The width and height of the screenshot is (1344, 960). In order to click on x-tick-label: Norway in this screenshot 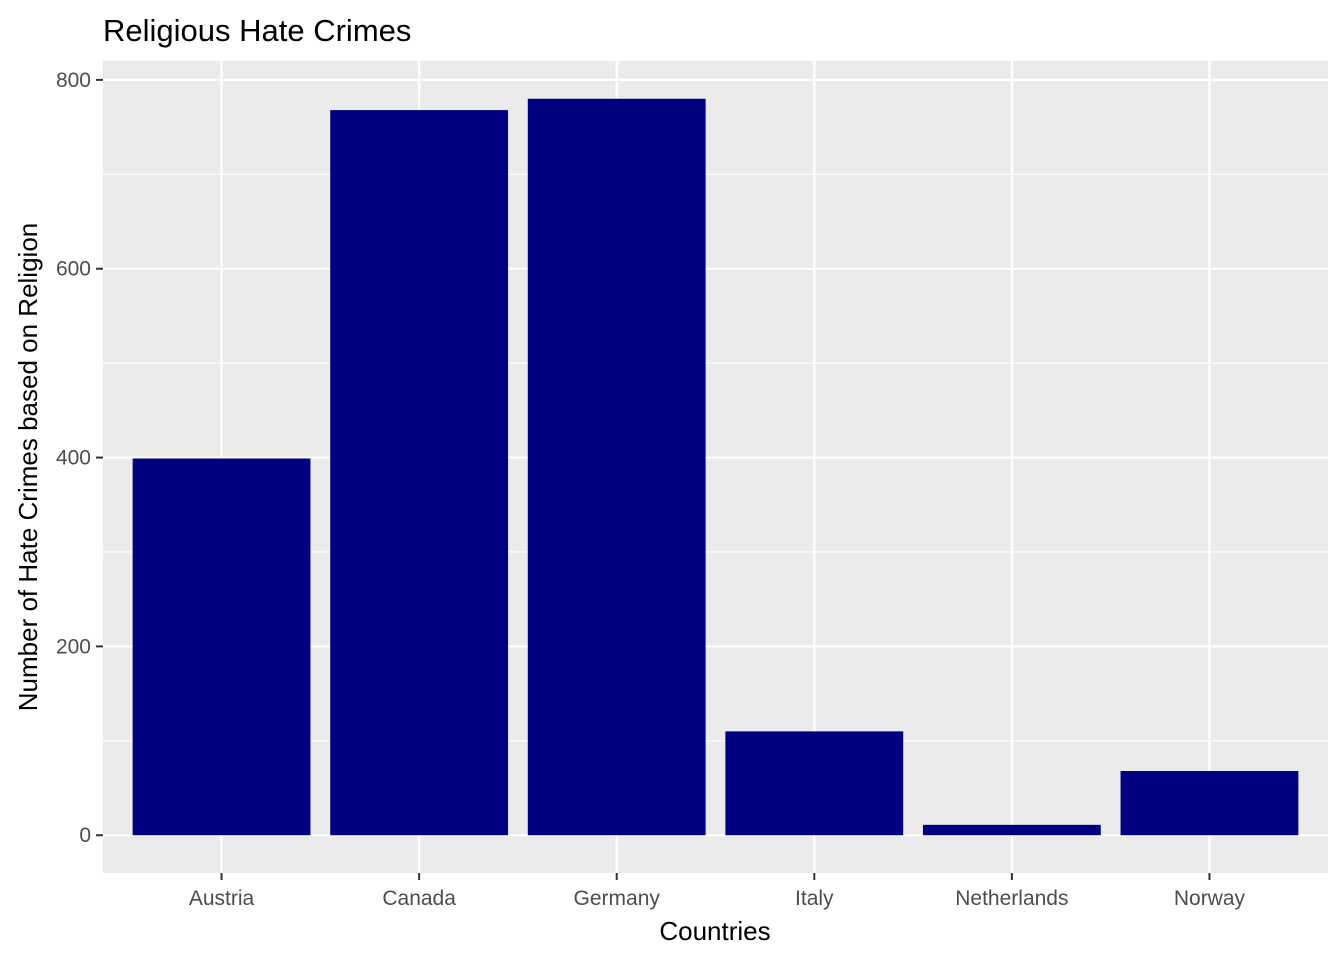, I will do `click(1210, 898)`.